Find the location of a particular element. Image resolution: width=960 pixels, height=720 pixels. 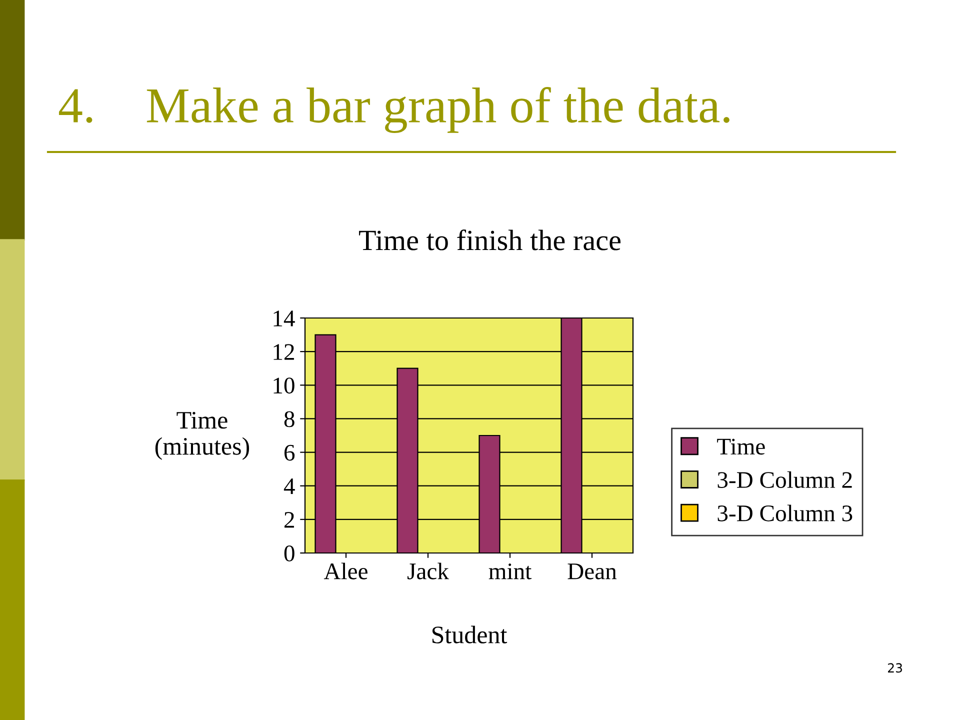

y-tick-label: 14 is located at coordinates (284, 318).